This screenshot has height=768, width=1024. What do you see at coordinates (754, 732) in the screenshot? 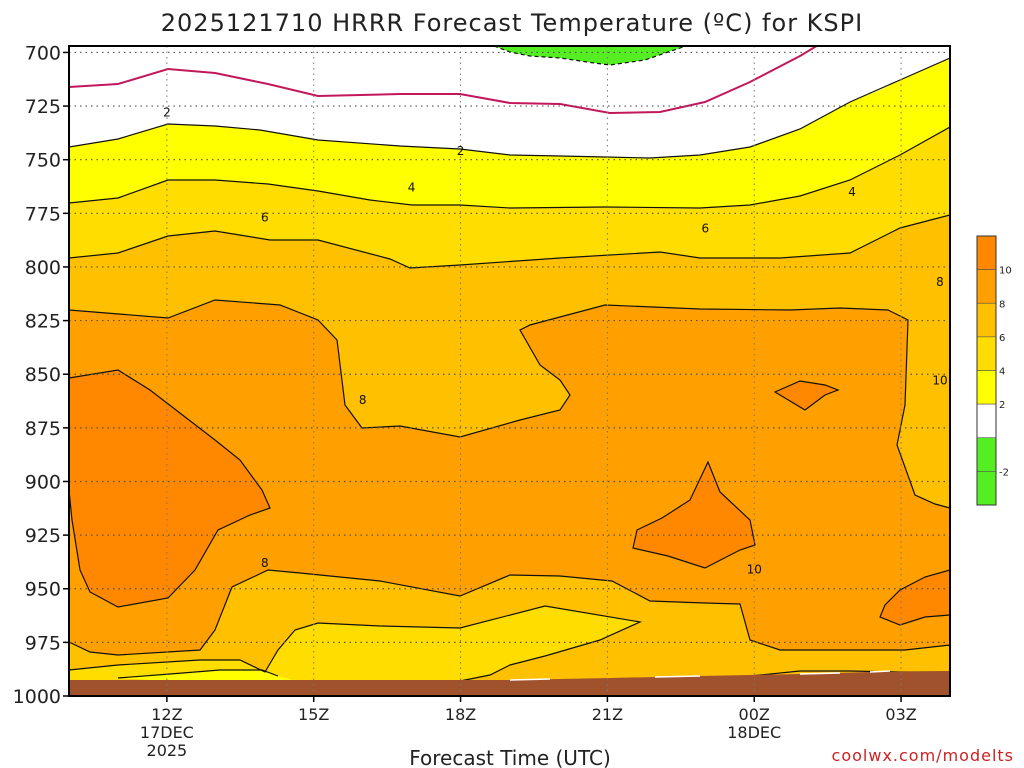
I see `x-tick-date: 18DEC` at bounding box center [754, 732].